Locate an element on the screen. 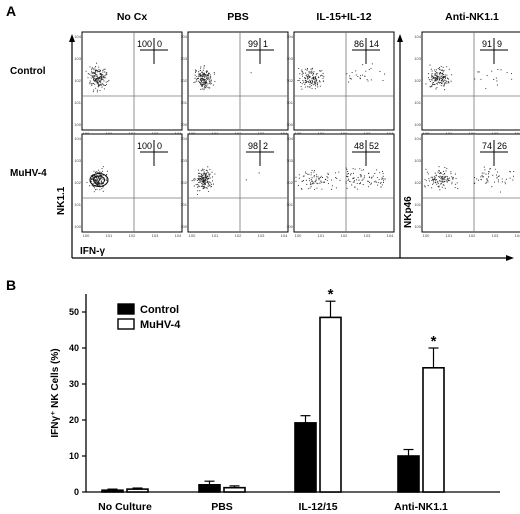 The height and width of the screenshot is (514, 520). ifng-axis-label: IFN-γ is located at coordinates (92, 251).